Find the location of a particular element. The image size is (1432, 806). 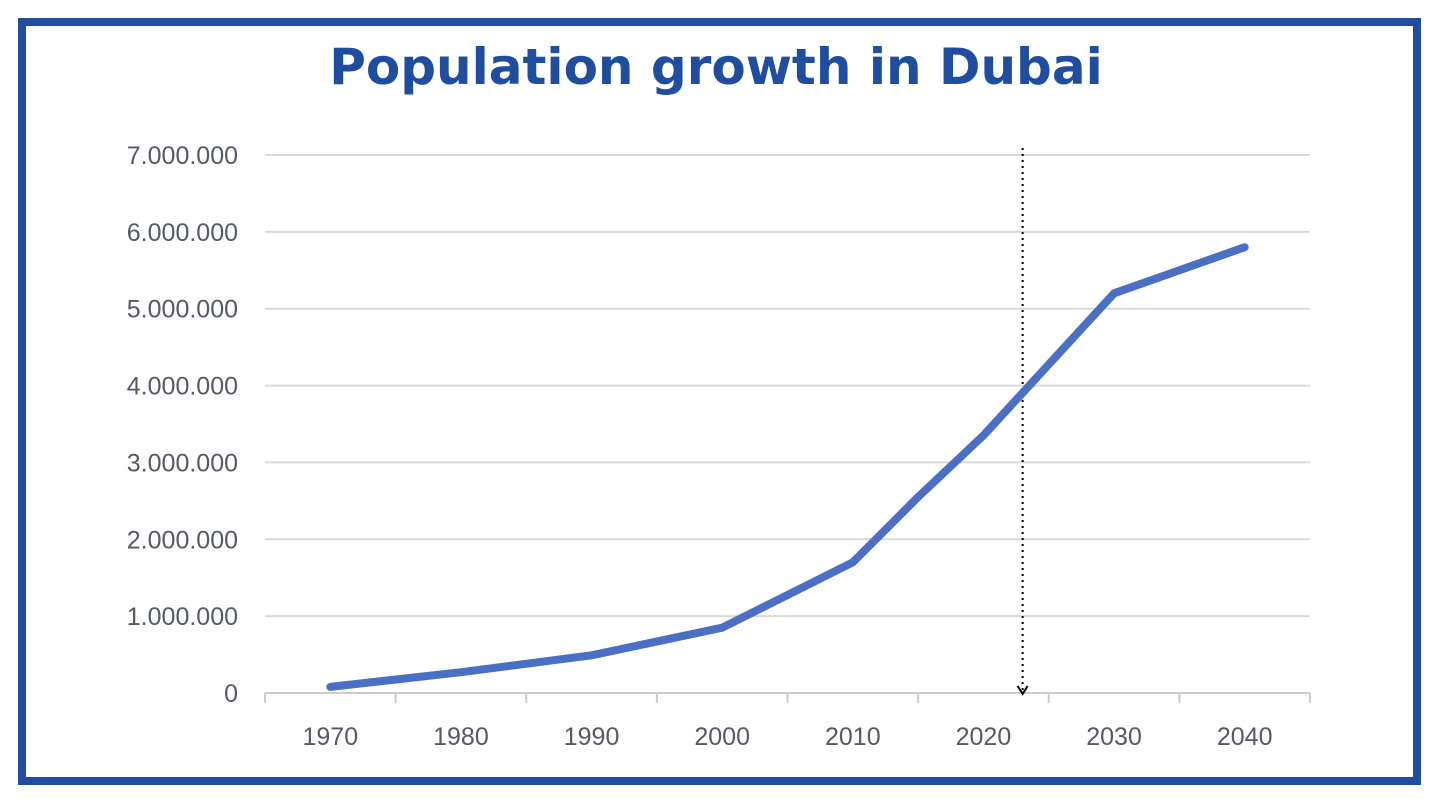

x-tick-label: 2010 is located at coordinates (853, 737).